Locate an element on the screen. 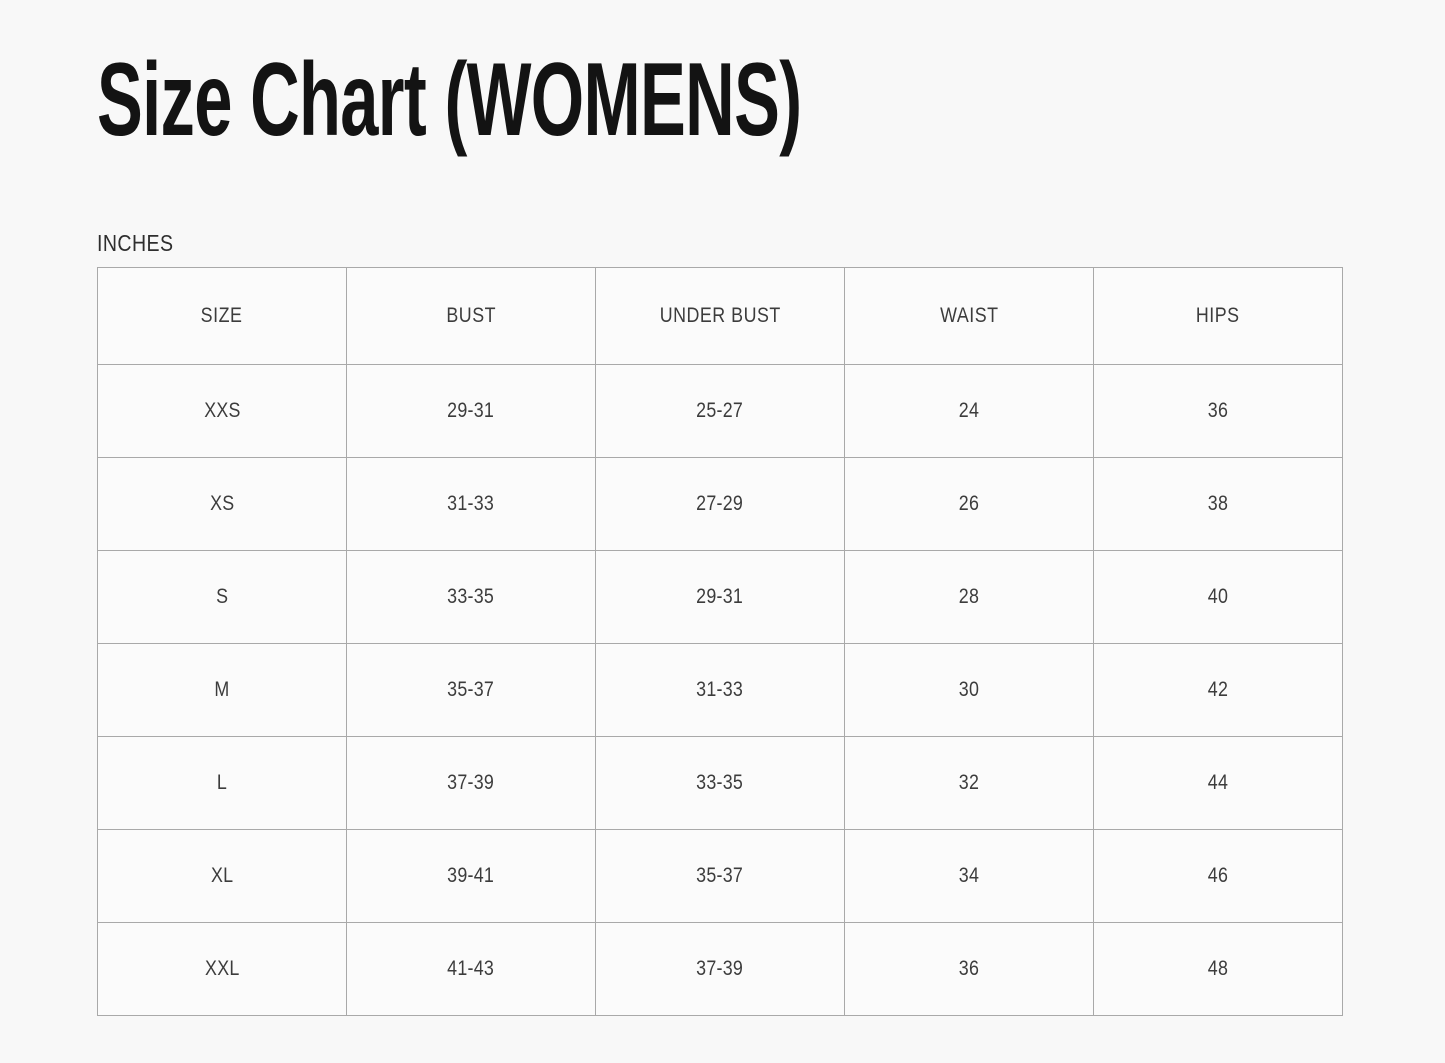 Image resolution: width=1445 pixels, height=1063 pixels. cell-text: XXL is located at coordinates (222, 969).